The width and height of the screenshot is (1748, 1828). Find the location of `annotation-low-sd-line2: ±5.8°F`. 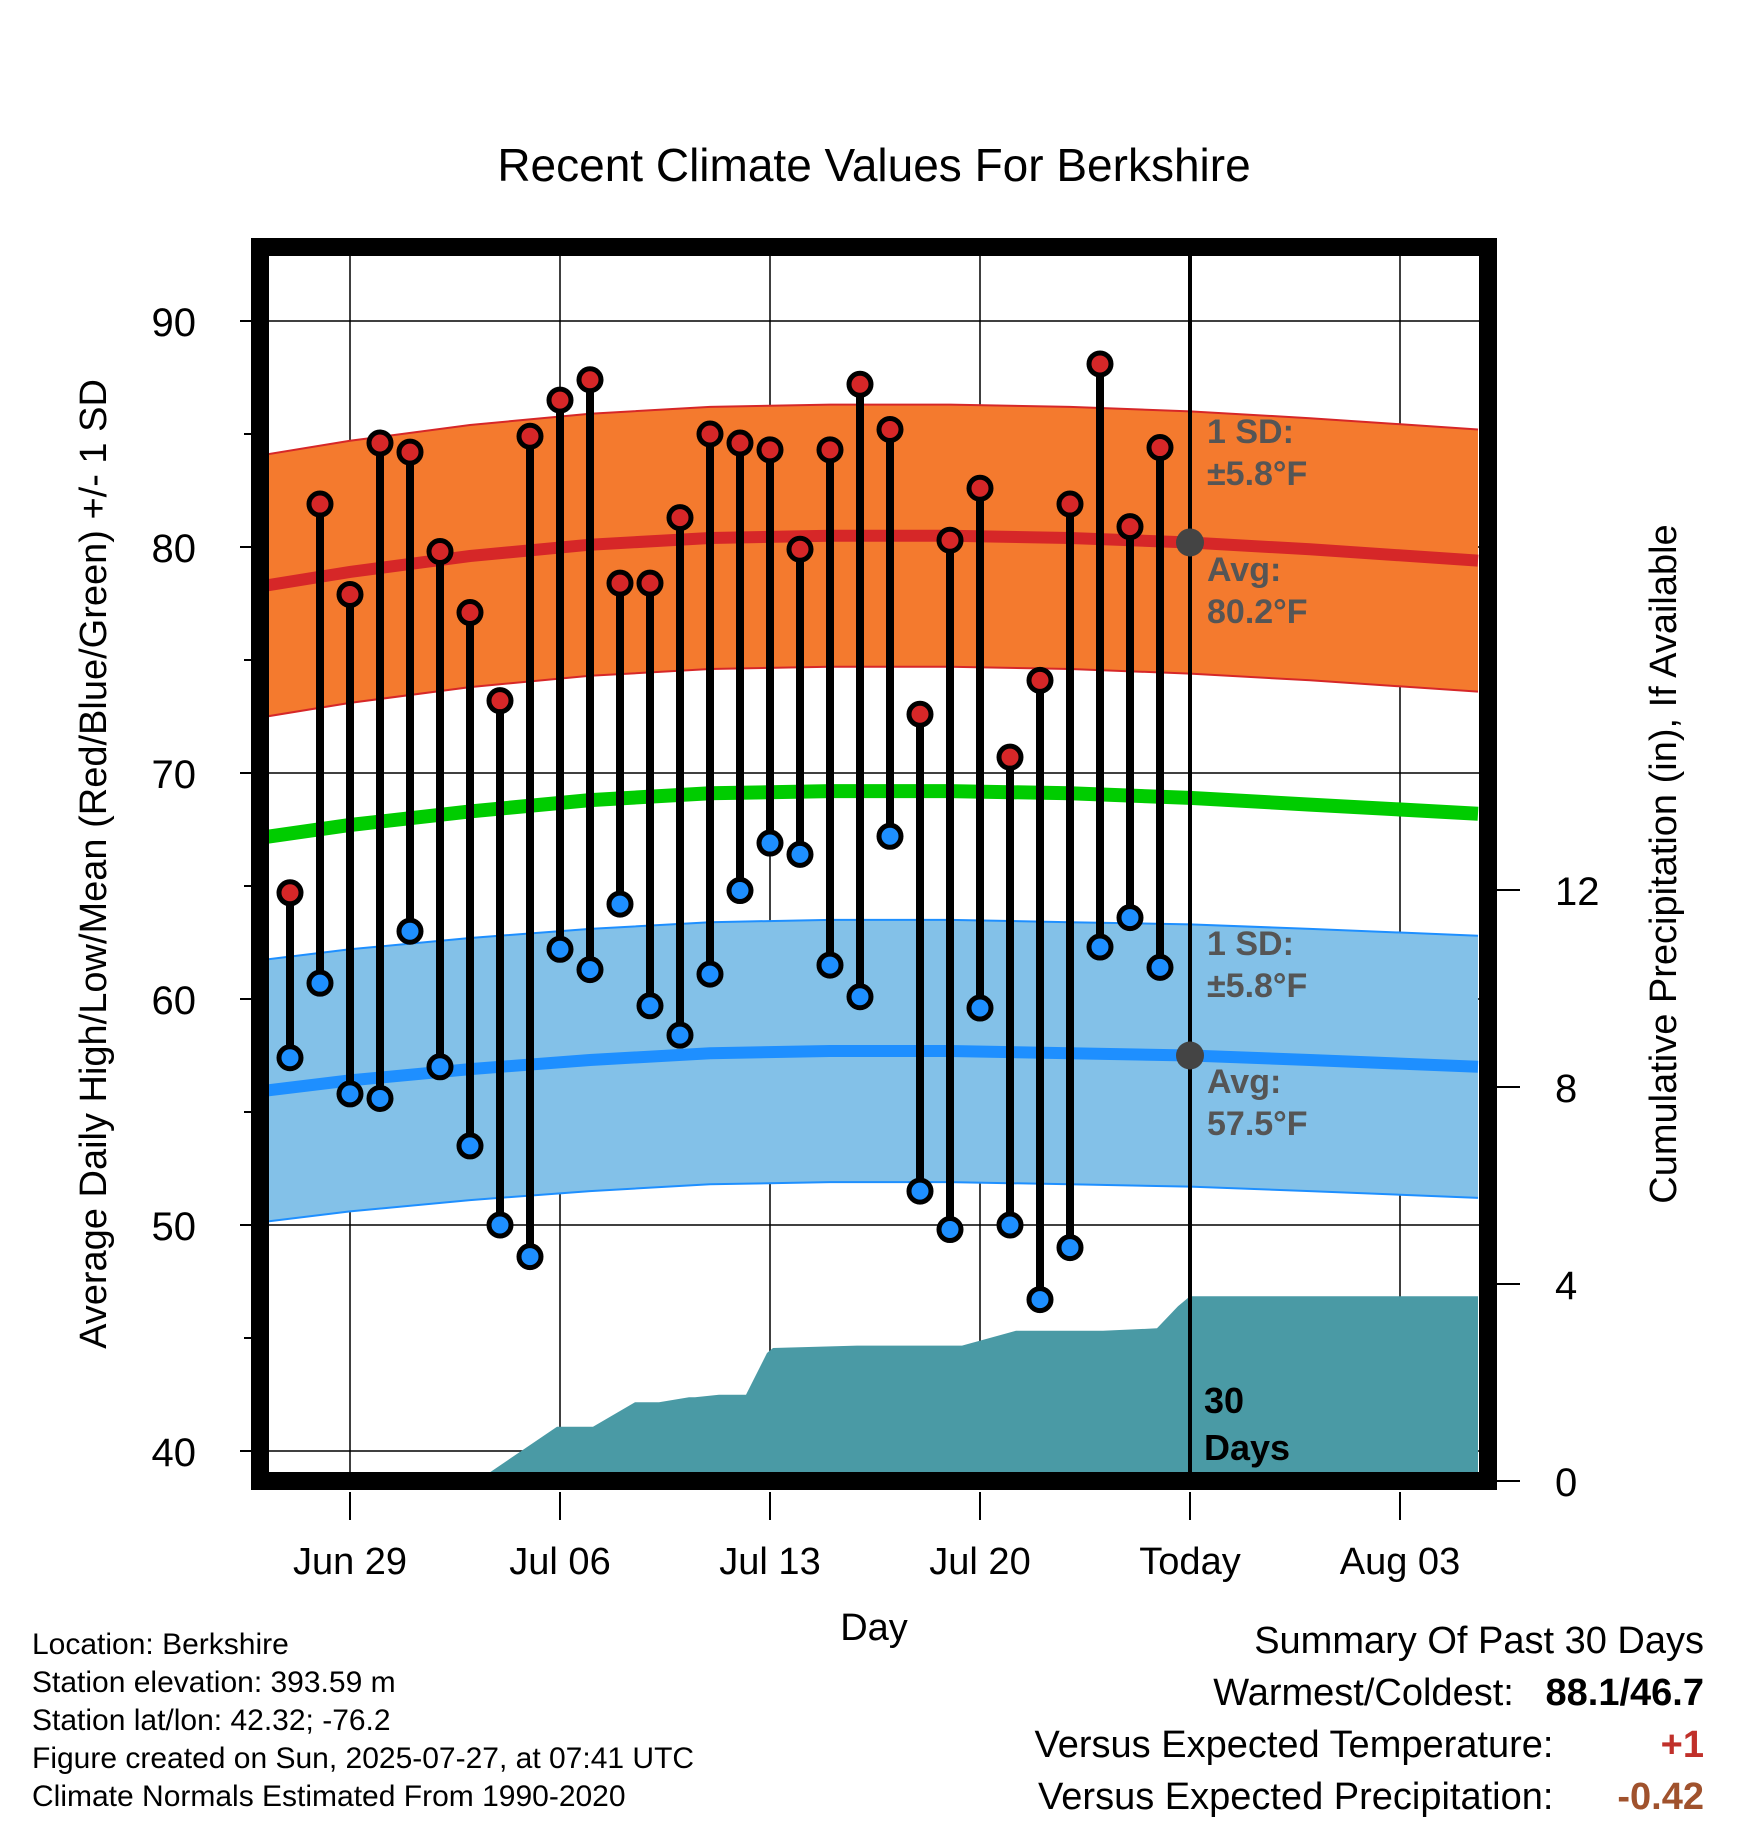

annotation-low-sd-line2: ±5.8°F is located at coordinates (1257, 986).